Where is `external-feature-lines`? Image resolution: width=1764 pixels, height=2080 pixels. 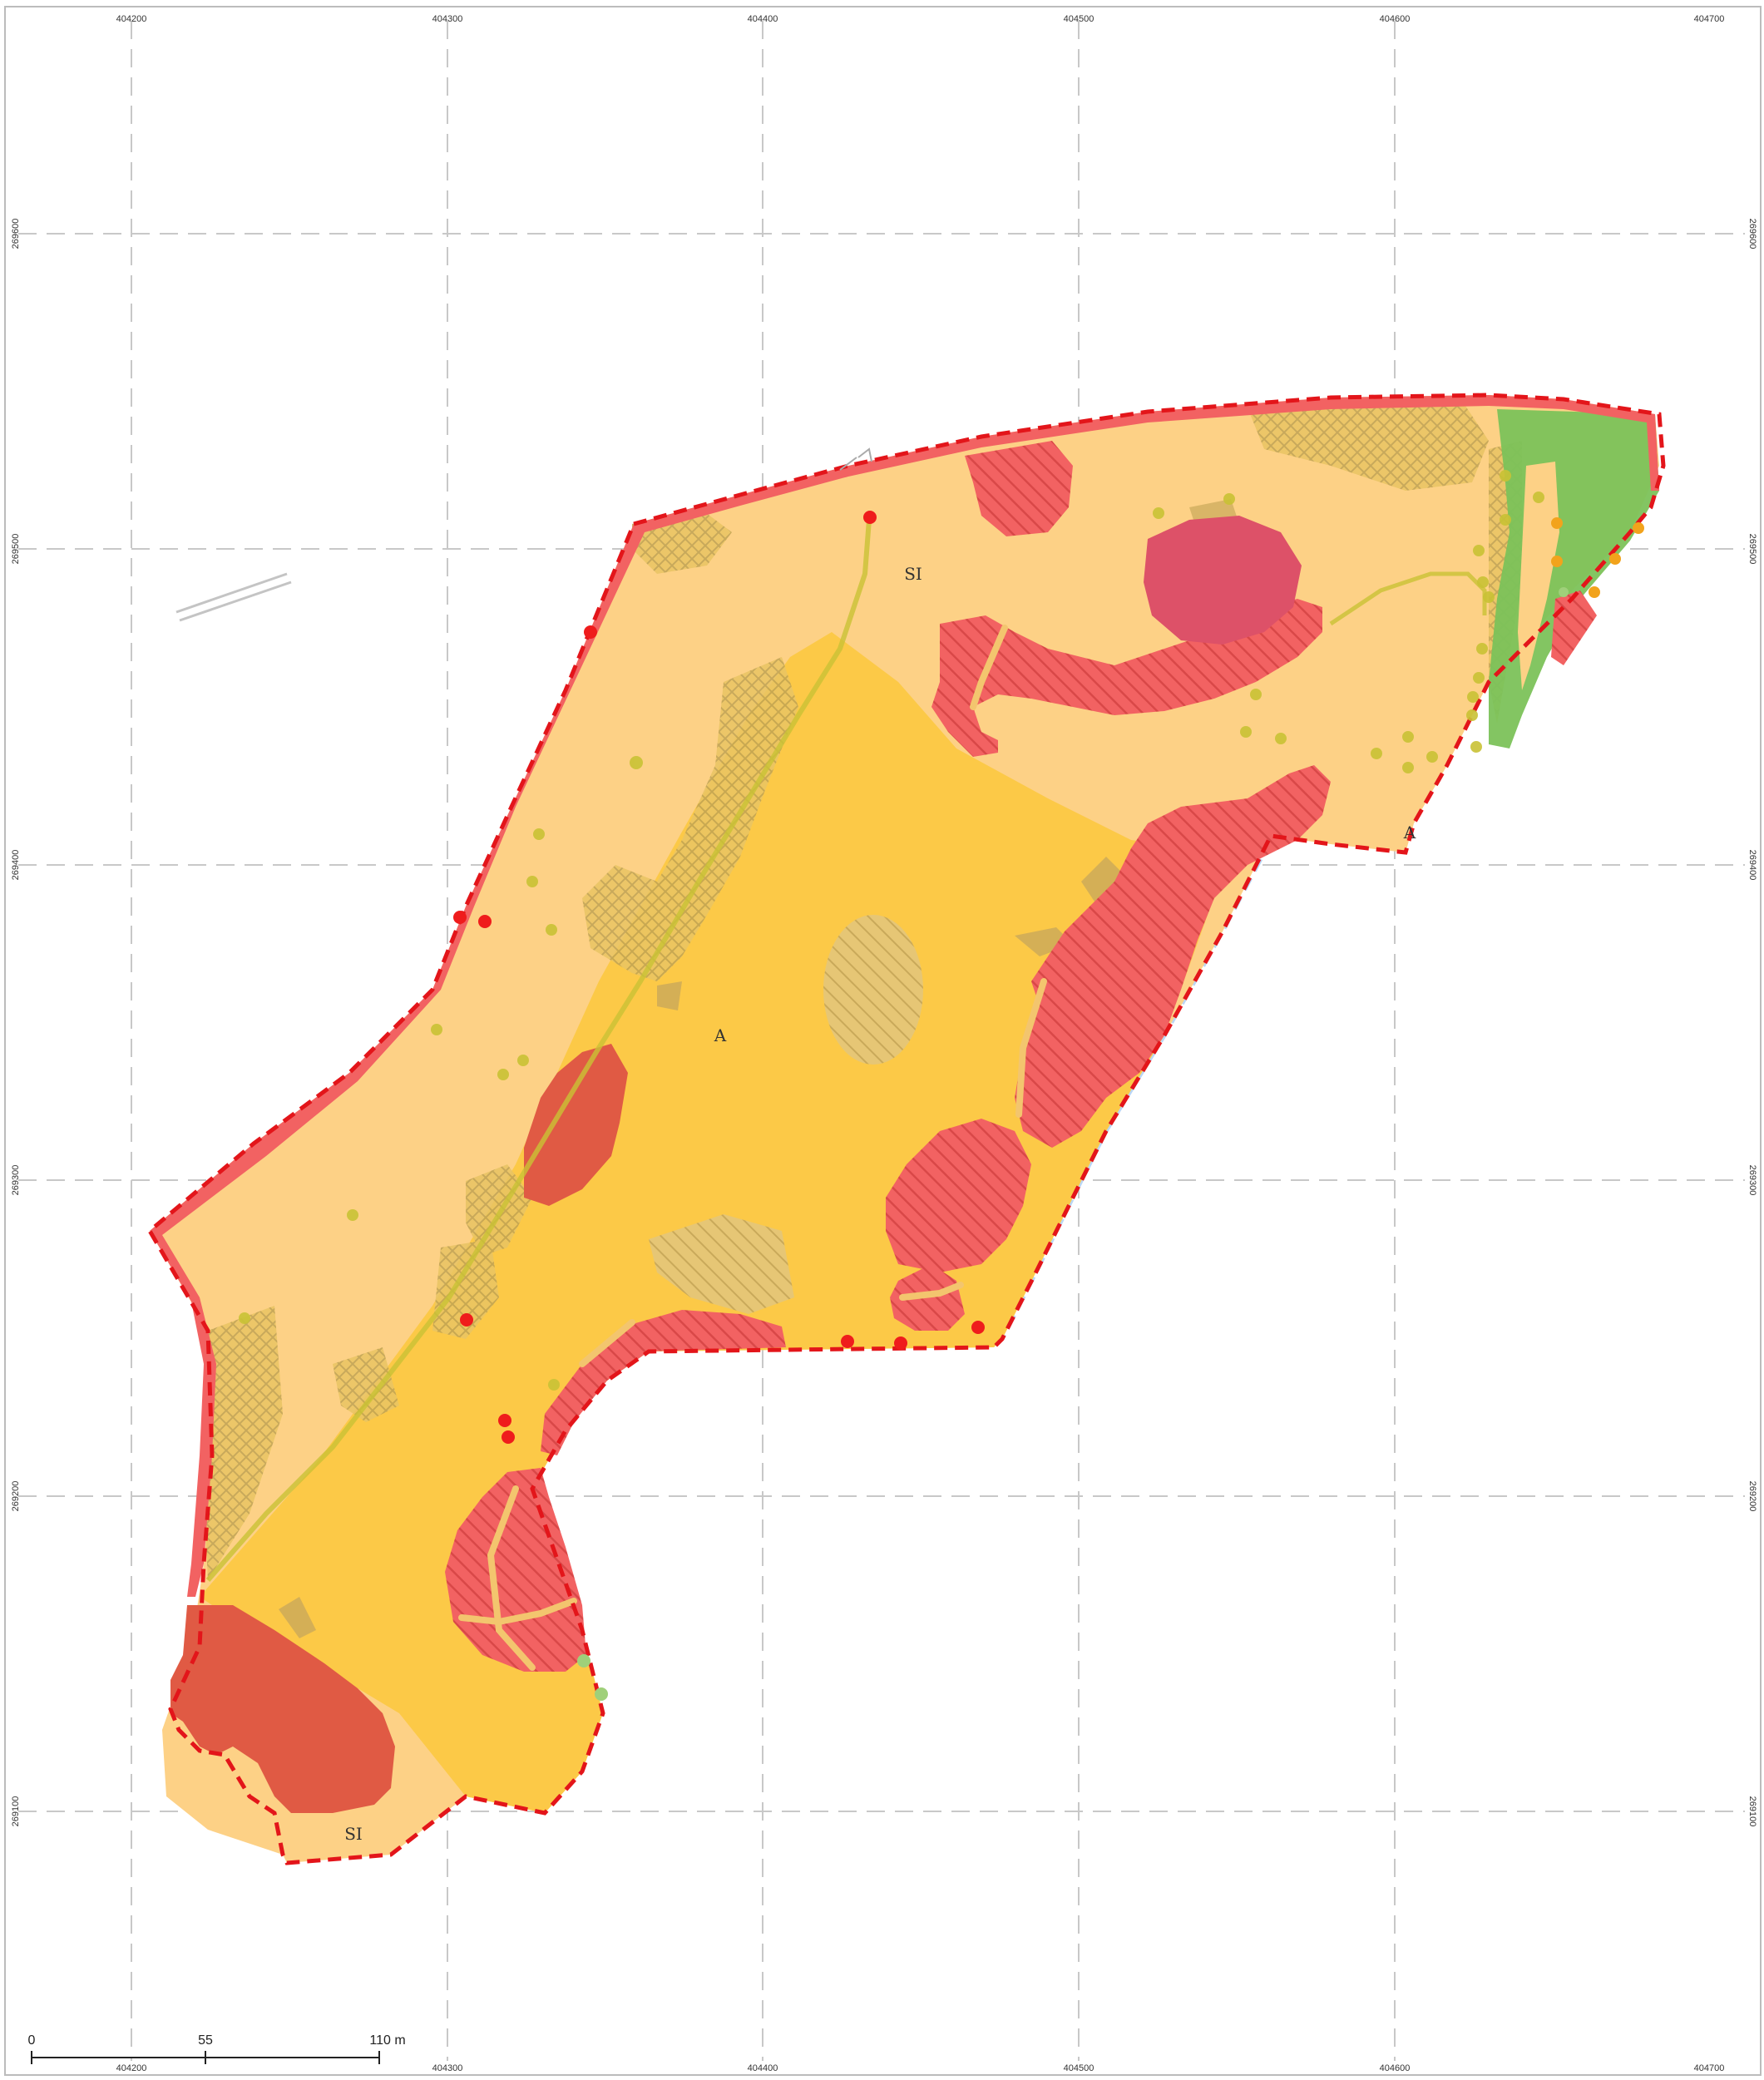 external-feature-lines is located at coordinates (233, 597).